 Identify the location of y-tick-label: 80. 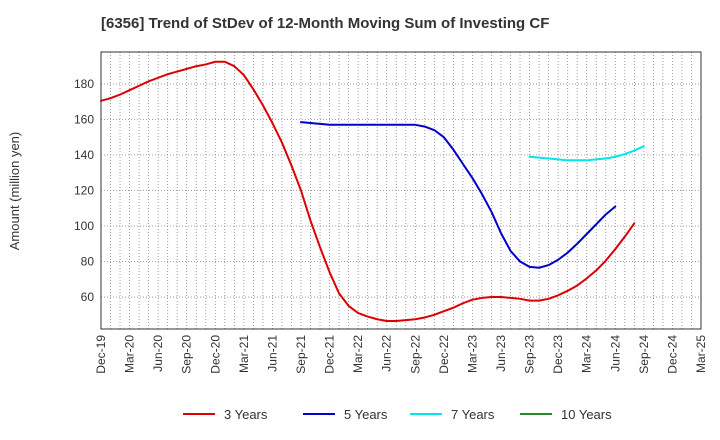
(88, 262).